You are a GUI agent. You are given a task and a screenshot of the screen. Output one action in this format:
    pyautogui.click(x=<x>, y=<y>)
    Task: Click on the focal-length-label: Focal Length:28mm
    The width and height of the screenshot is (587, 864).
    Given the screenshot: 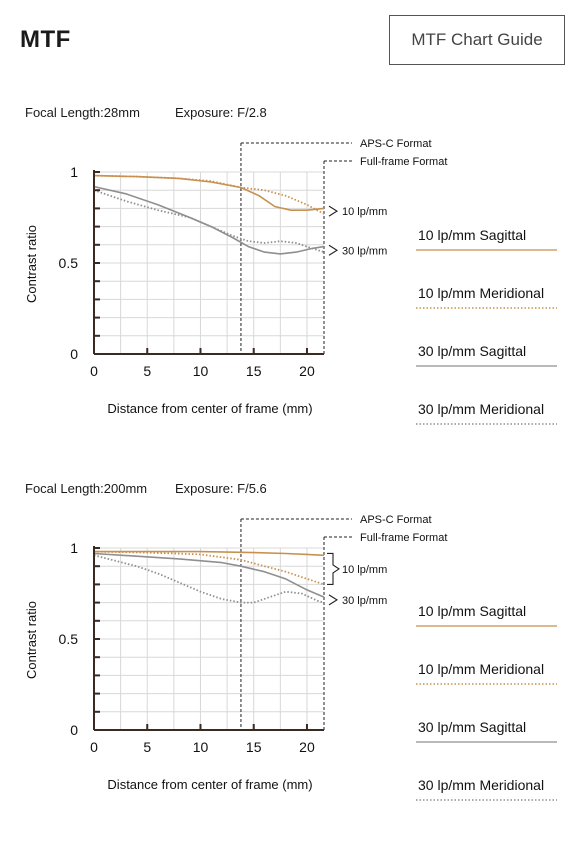 What is the action you would take?
    pyautogui.click(x=82, y=112)
    